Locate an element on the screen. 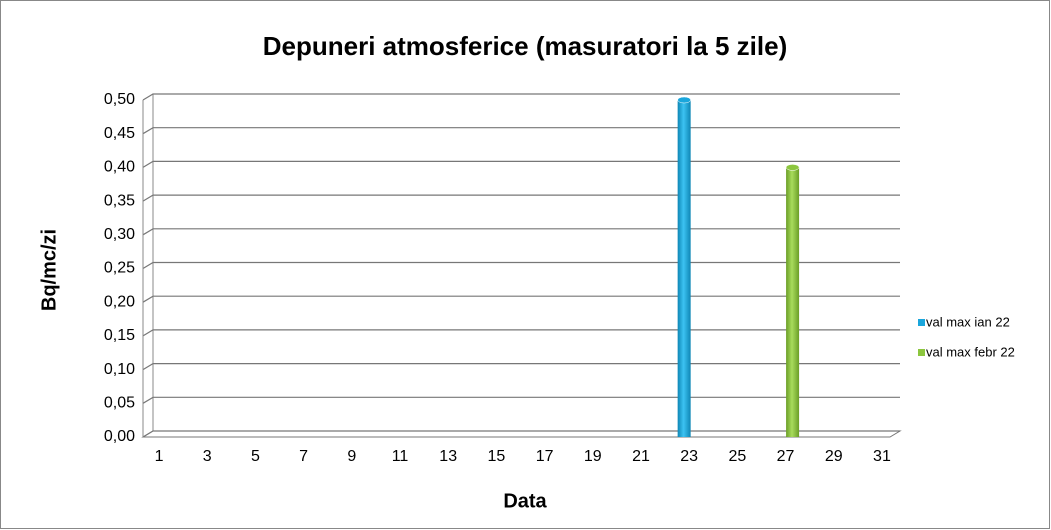 The image size is (1051, 530). y-tick-label: 0,00 is located at coordinates (119, 436).